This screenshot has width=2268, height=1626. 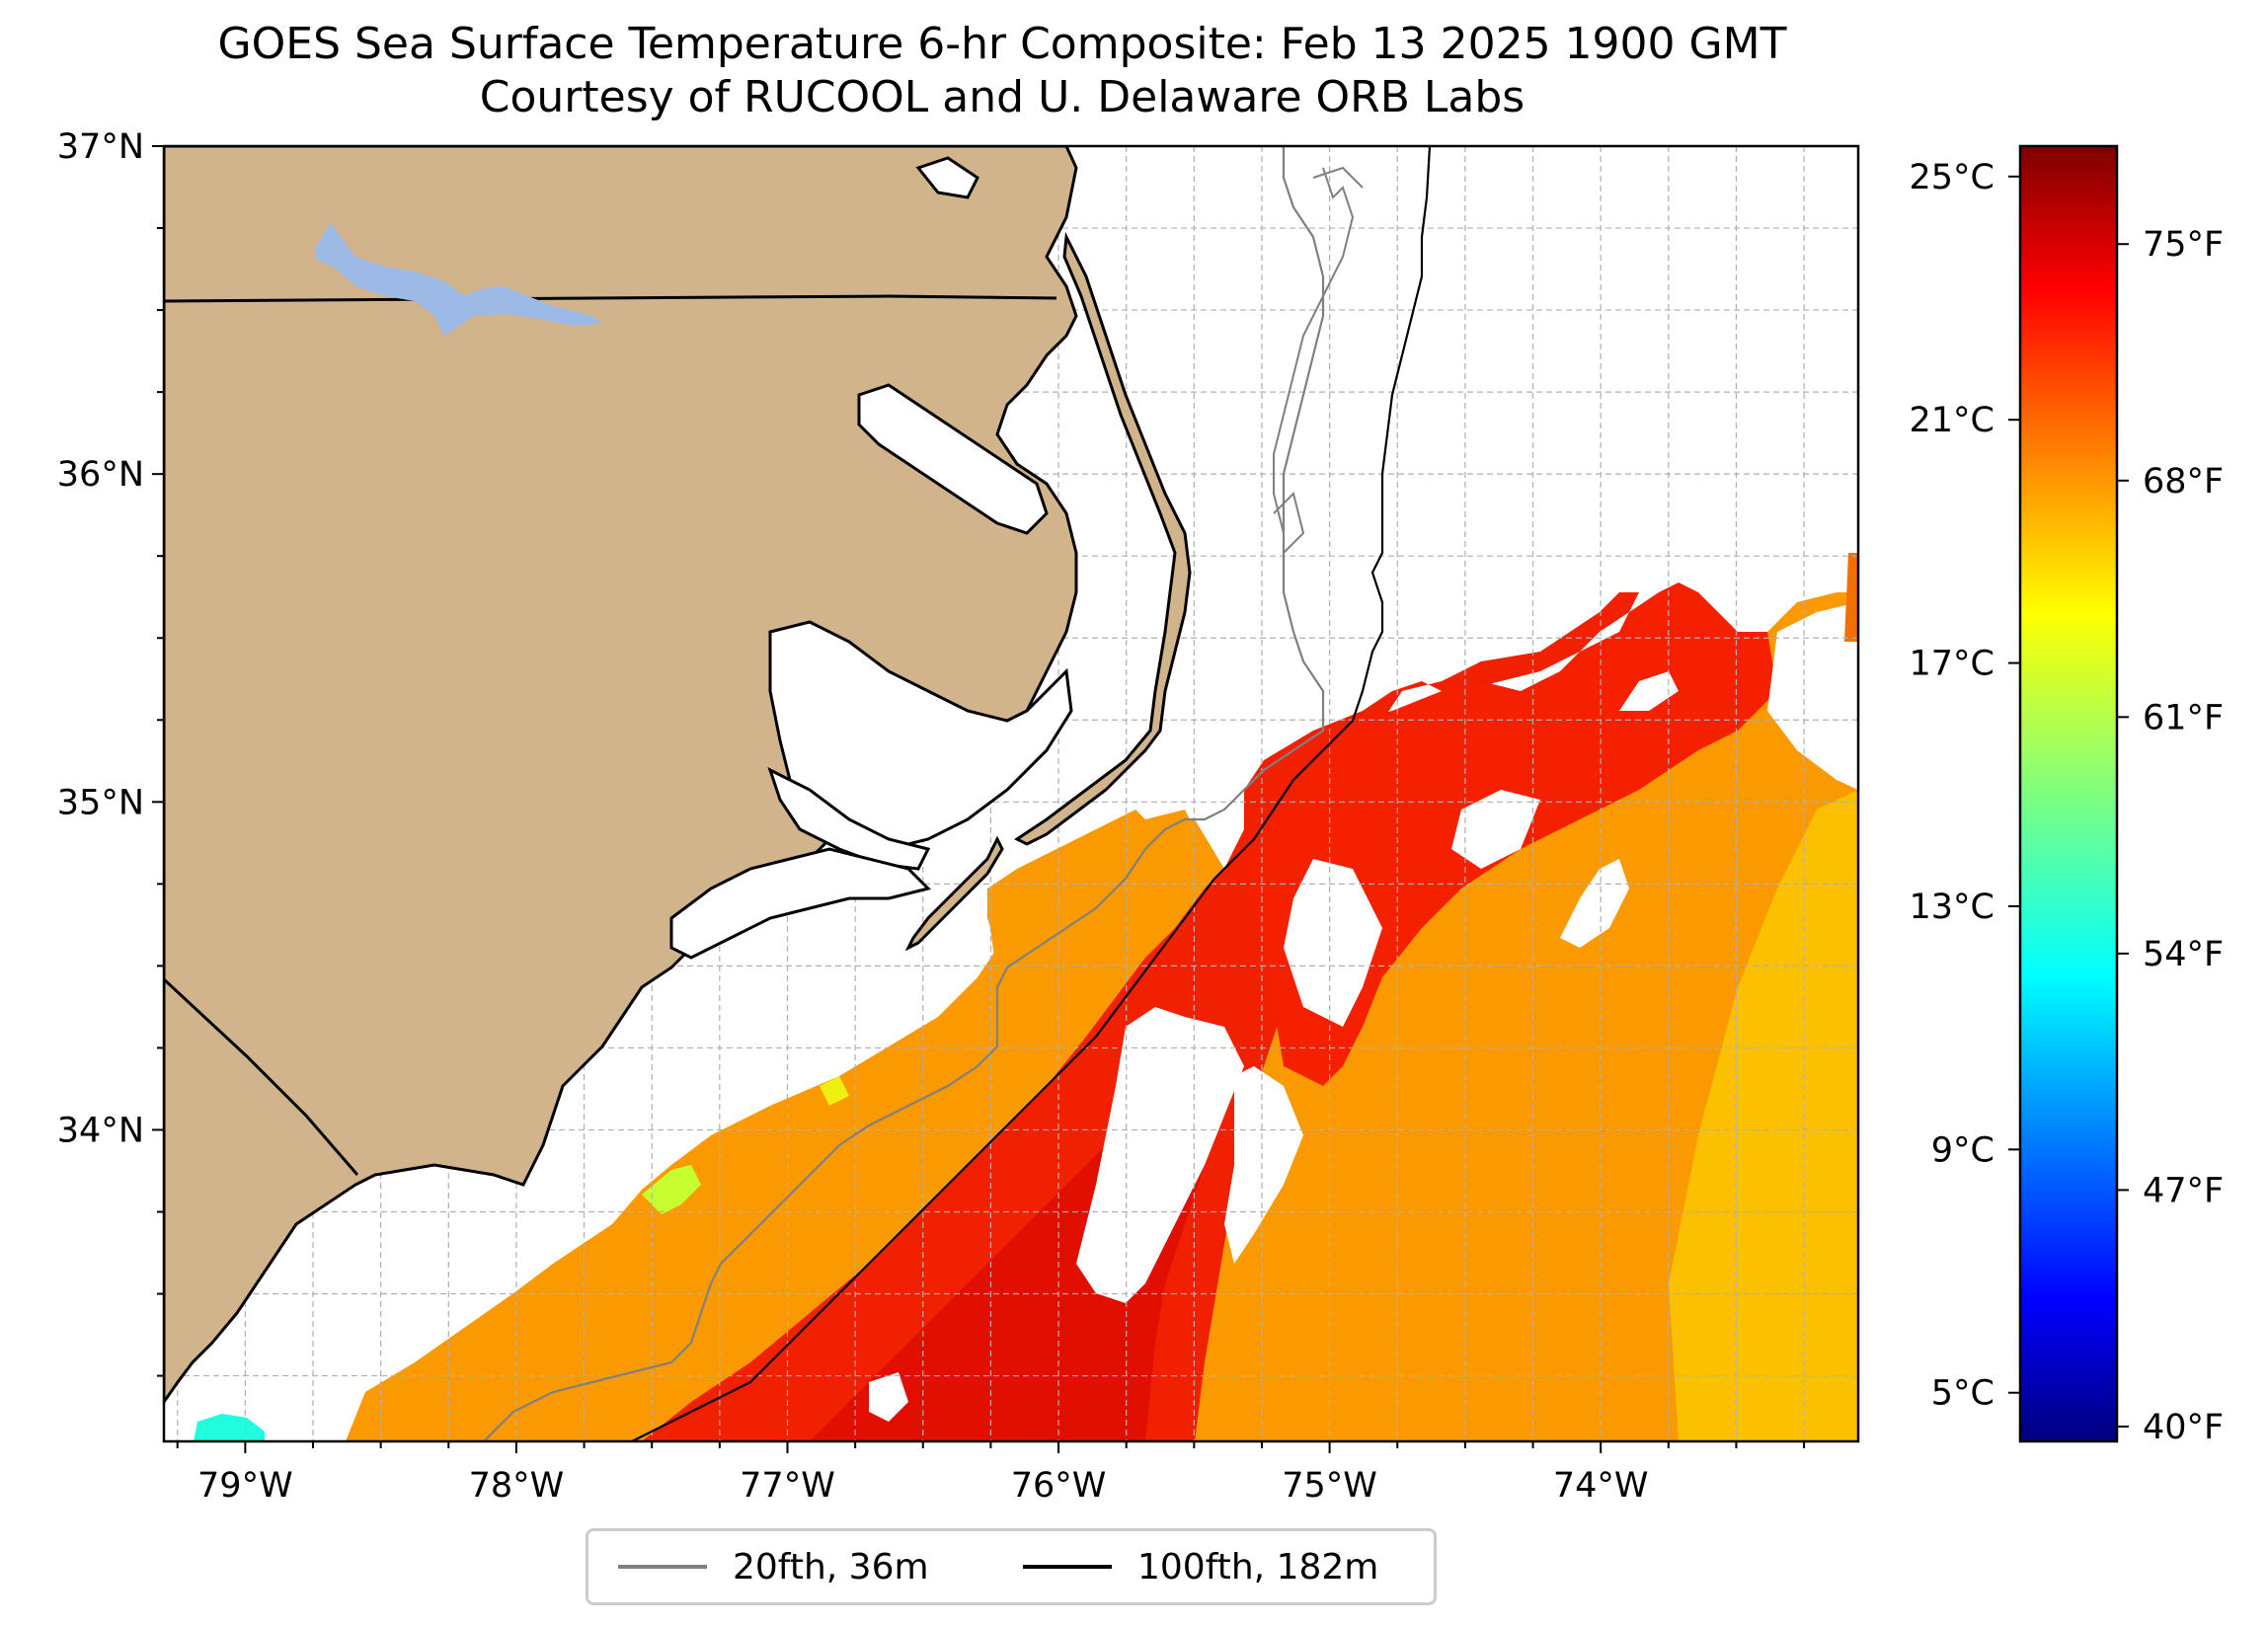 What do you see at coordinates (800, 903) in the screenshot?
I see `bogue-sound` at bounding box center [800, 903].